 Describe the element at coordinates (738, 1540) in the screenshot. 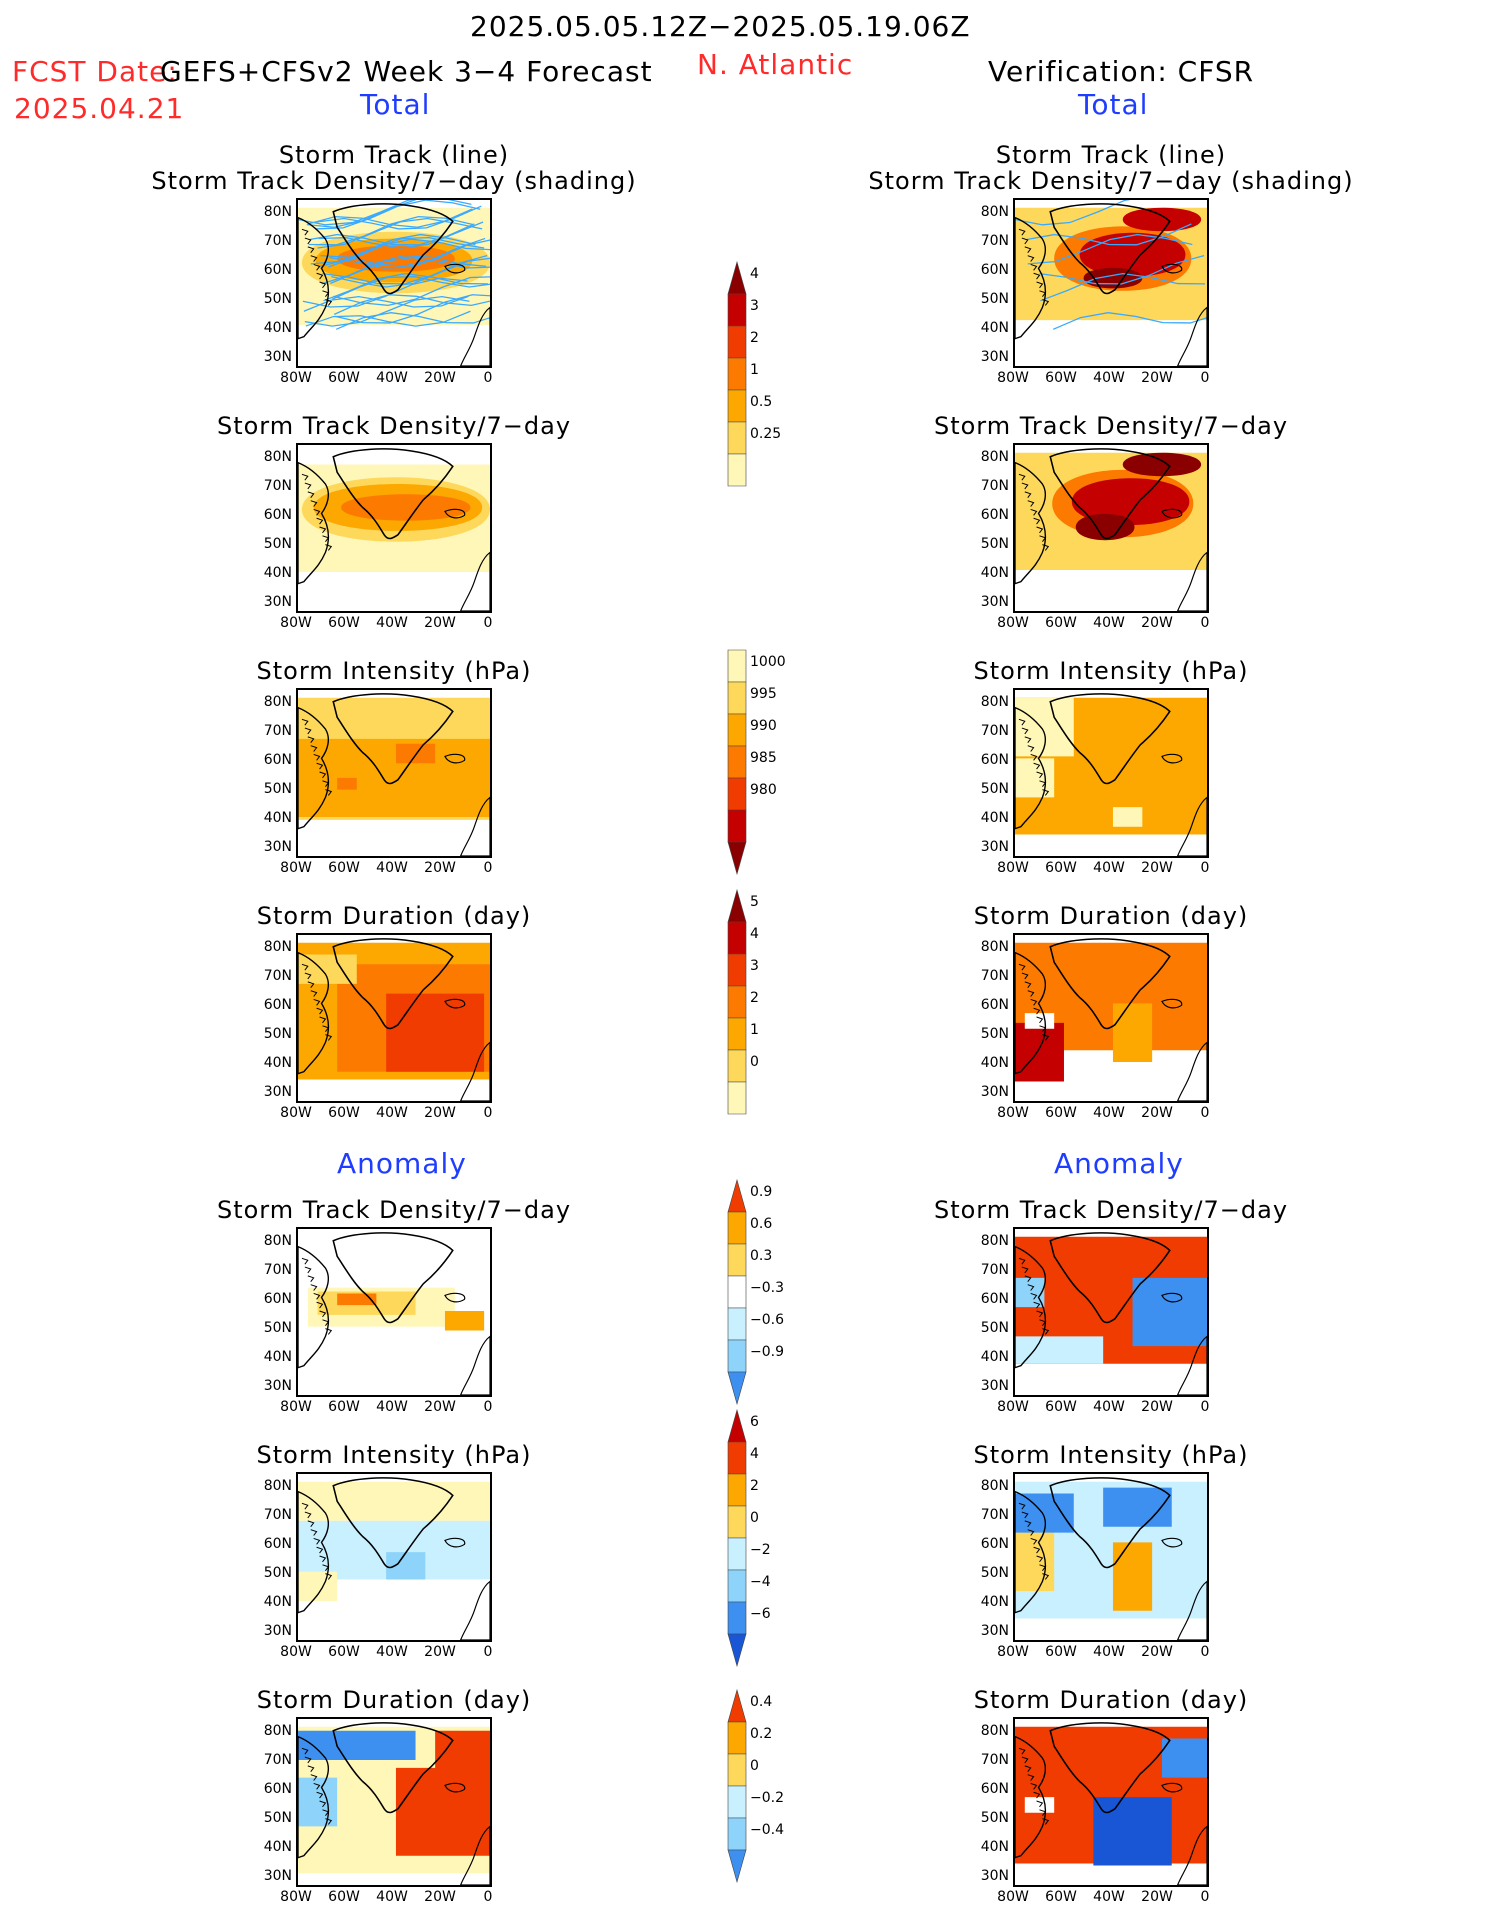

I see `intensity-anom-colorbar-wrap` at that location.